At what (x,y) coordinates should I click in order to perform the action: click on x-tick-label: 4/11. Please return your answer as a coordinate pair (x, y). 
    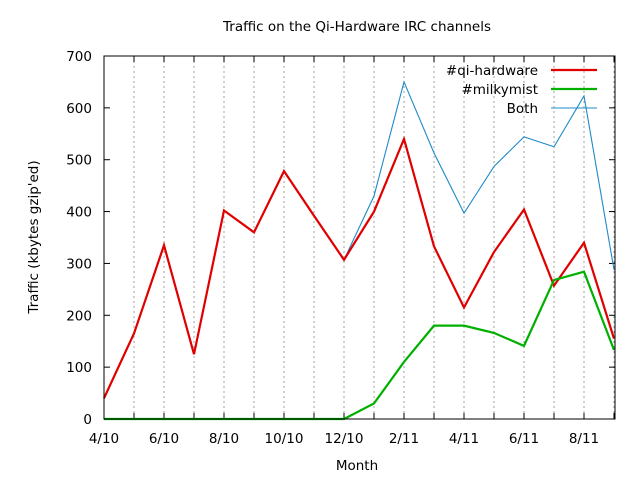
    Looking at the image, I should click on (464, 439).